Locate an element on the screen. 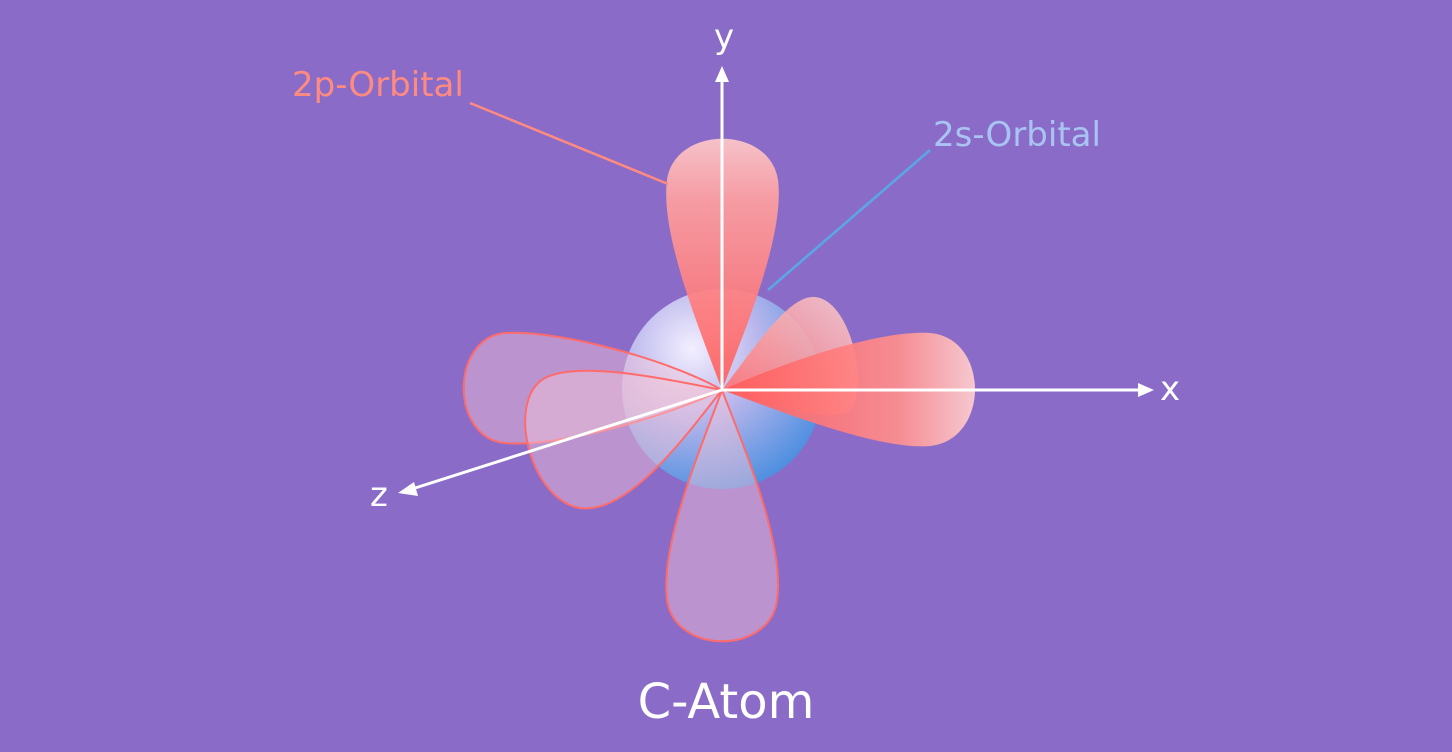 The height and width of the screenshot is (752, 1452). x-axis-label: x is located at coordinates (1170, 389).